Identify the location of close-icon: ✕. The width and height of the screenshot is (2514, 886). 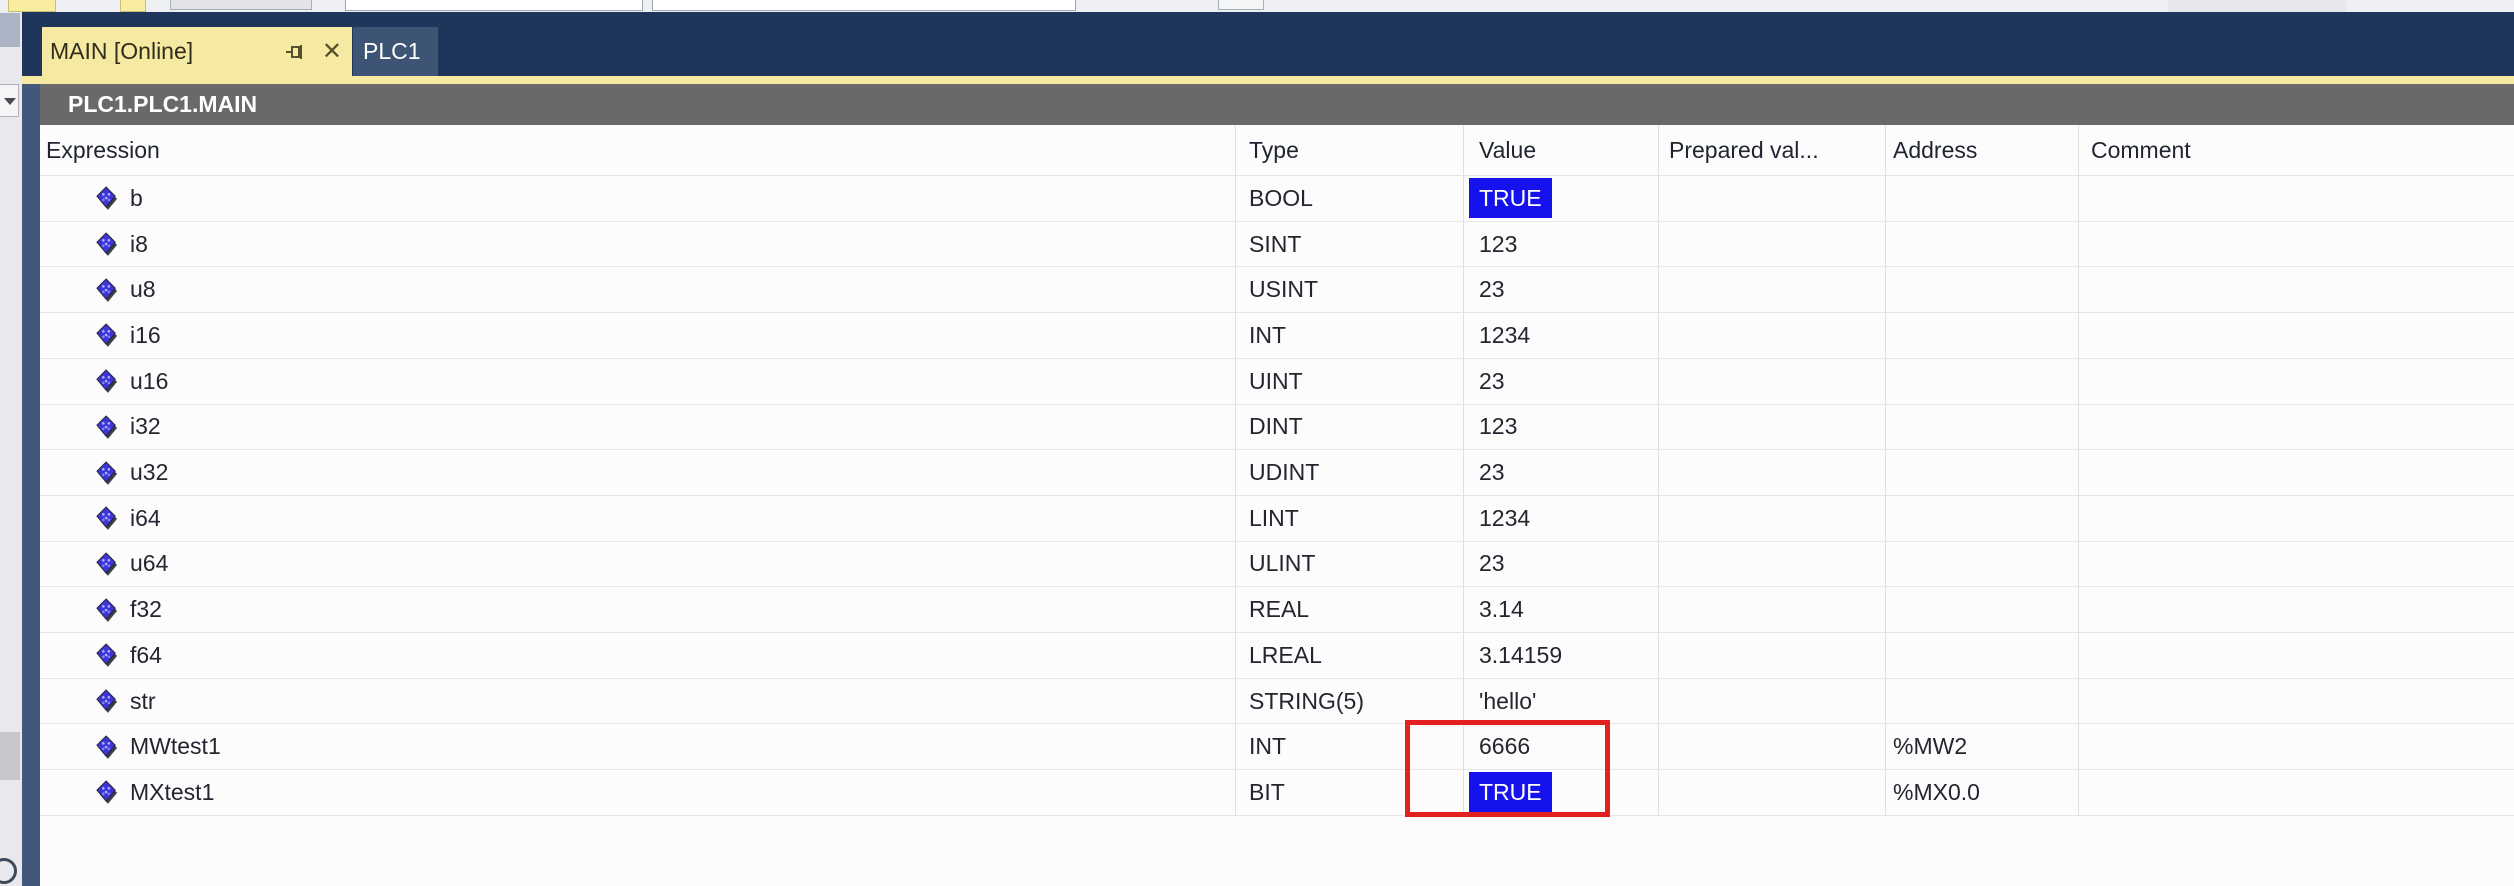
(331, 51).